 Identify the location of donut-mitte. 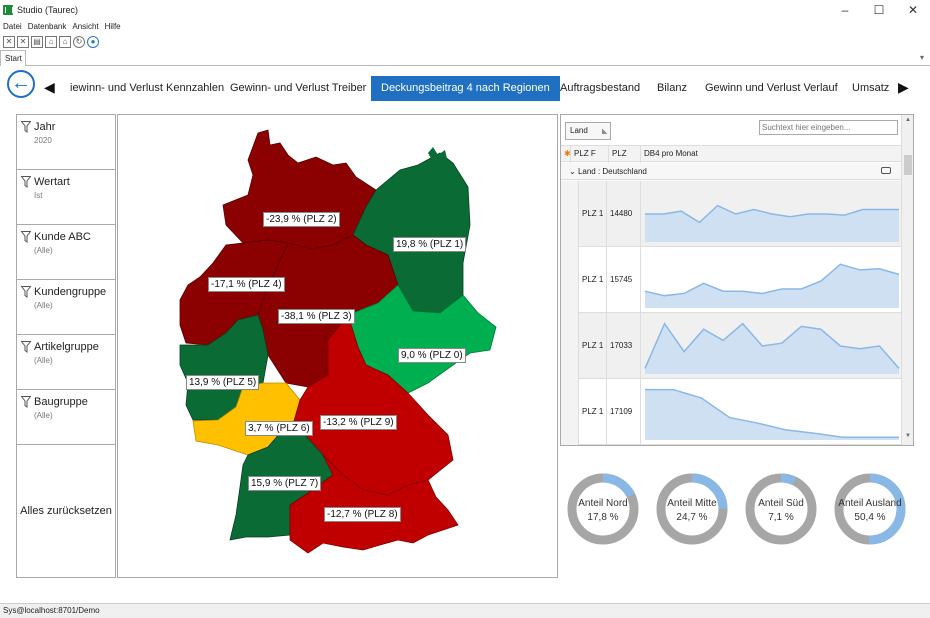
(692, 509).